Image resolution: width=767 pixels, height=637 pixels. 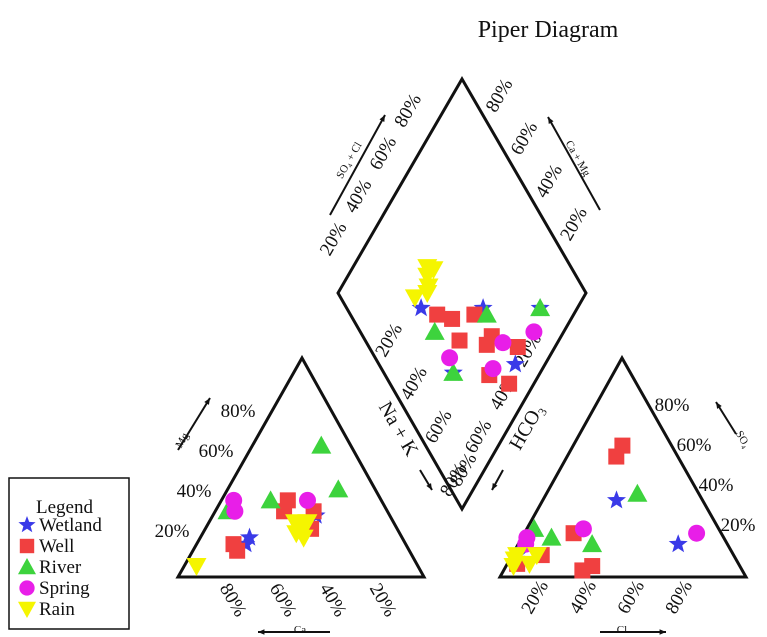 I want to click on legend-marker-well, so click(x=27, y=546).